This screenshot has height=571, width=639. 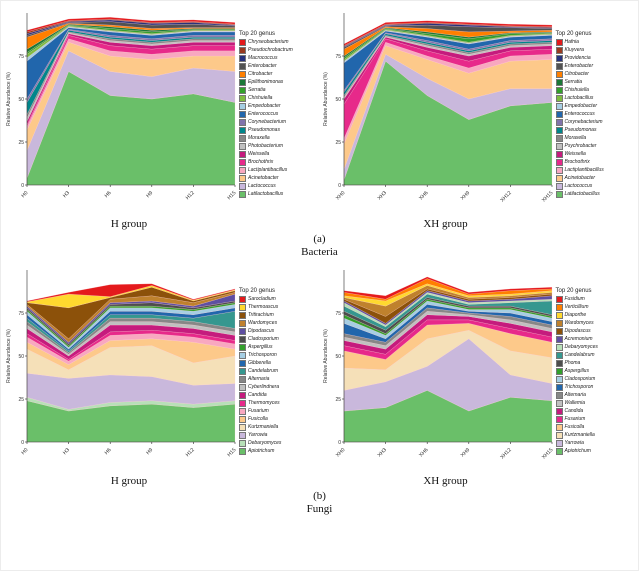 I want to click on legend-label: Enterococcus, so click(x=263, y=113).